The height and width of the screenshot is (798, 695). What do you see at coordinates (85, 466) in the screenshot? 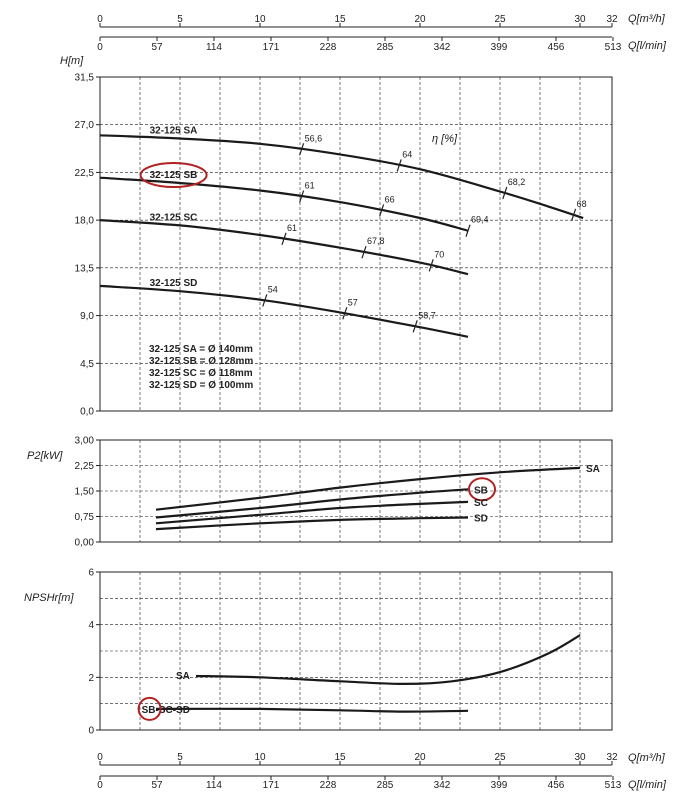
I see `y-tick-label: 2,25` at bounding box center [85, 466].